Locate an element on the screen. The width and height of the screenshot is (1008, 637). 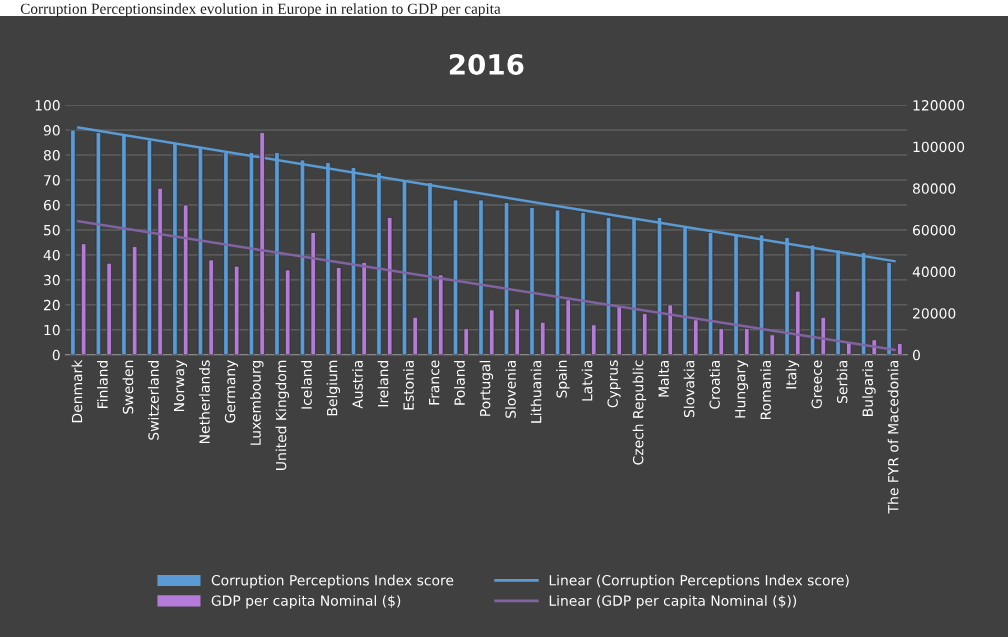
x-tick-label: Switzerland is located at coordinates (153, 400).